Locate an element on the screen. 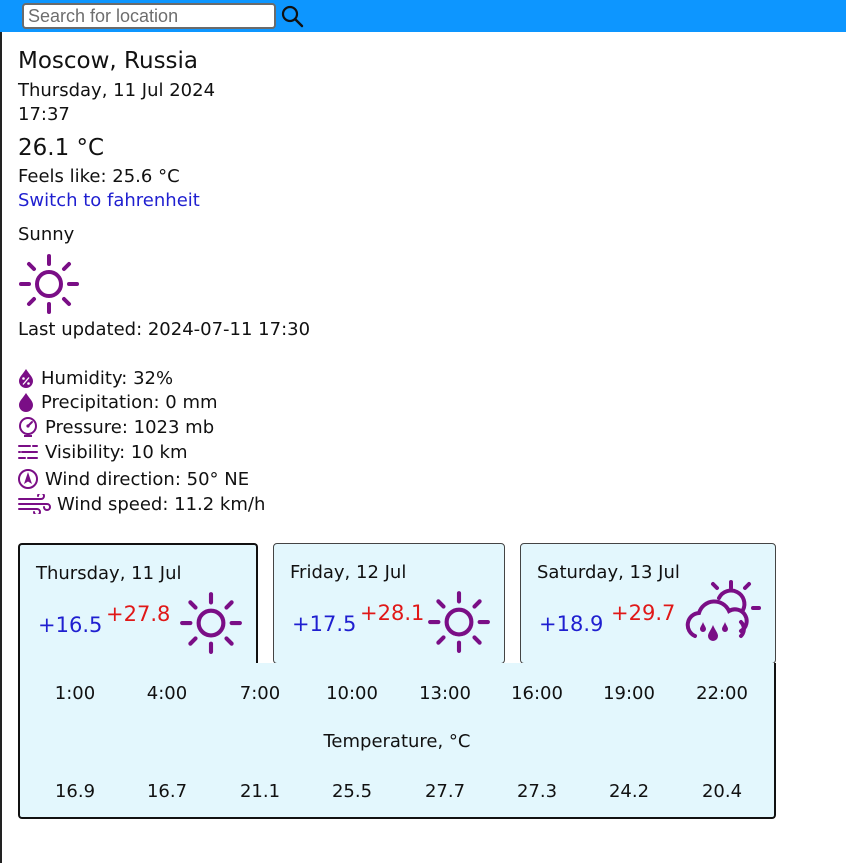 The width and height of the screenshot is (846, 863). wind-speed-icon is located at coordinates (34, 504).